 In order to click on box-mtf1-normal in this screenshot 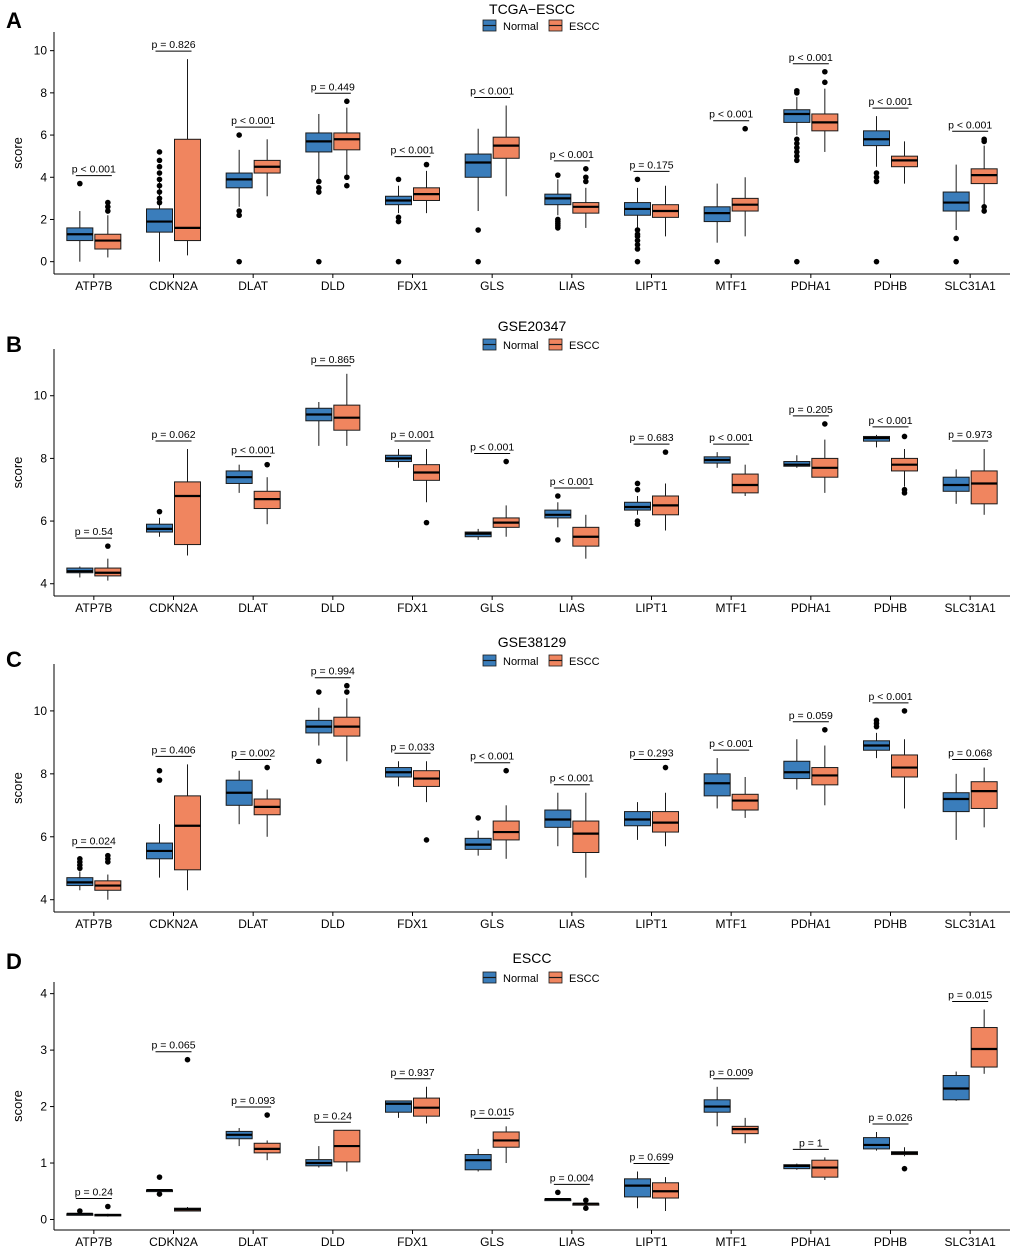, I will do `click(717, 224)`.